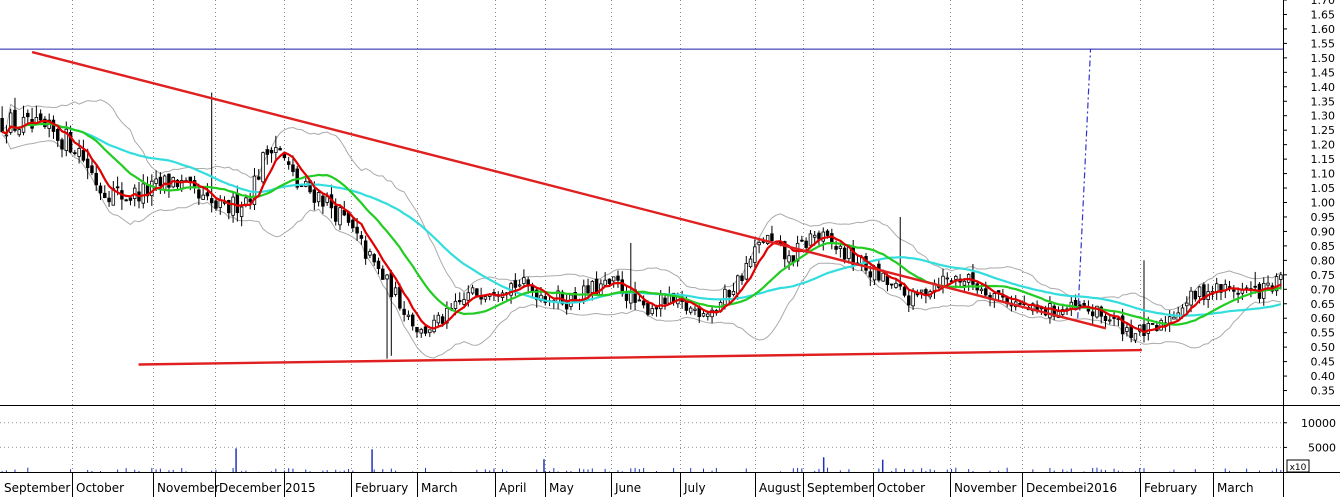  Describe the element at coordinates (1323, 362) in the screenshot. I see `price-tick-label: 0.45` at that location.